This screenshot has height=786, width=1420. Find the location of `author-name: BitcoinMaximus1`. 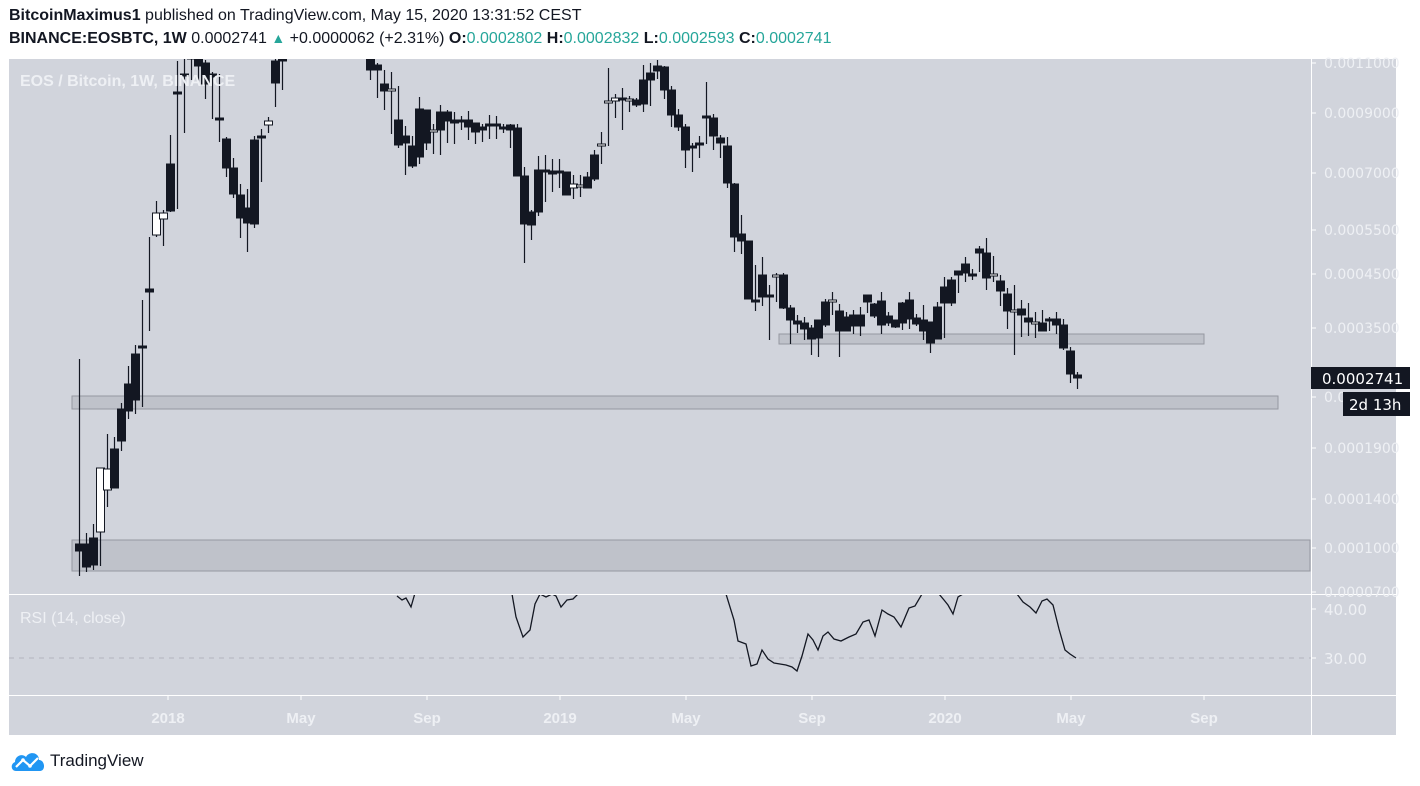

author-name: BitcoinMaximus1 is located at coordinates (75, 15).